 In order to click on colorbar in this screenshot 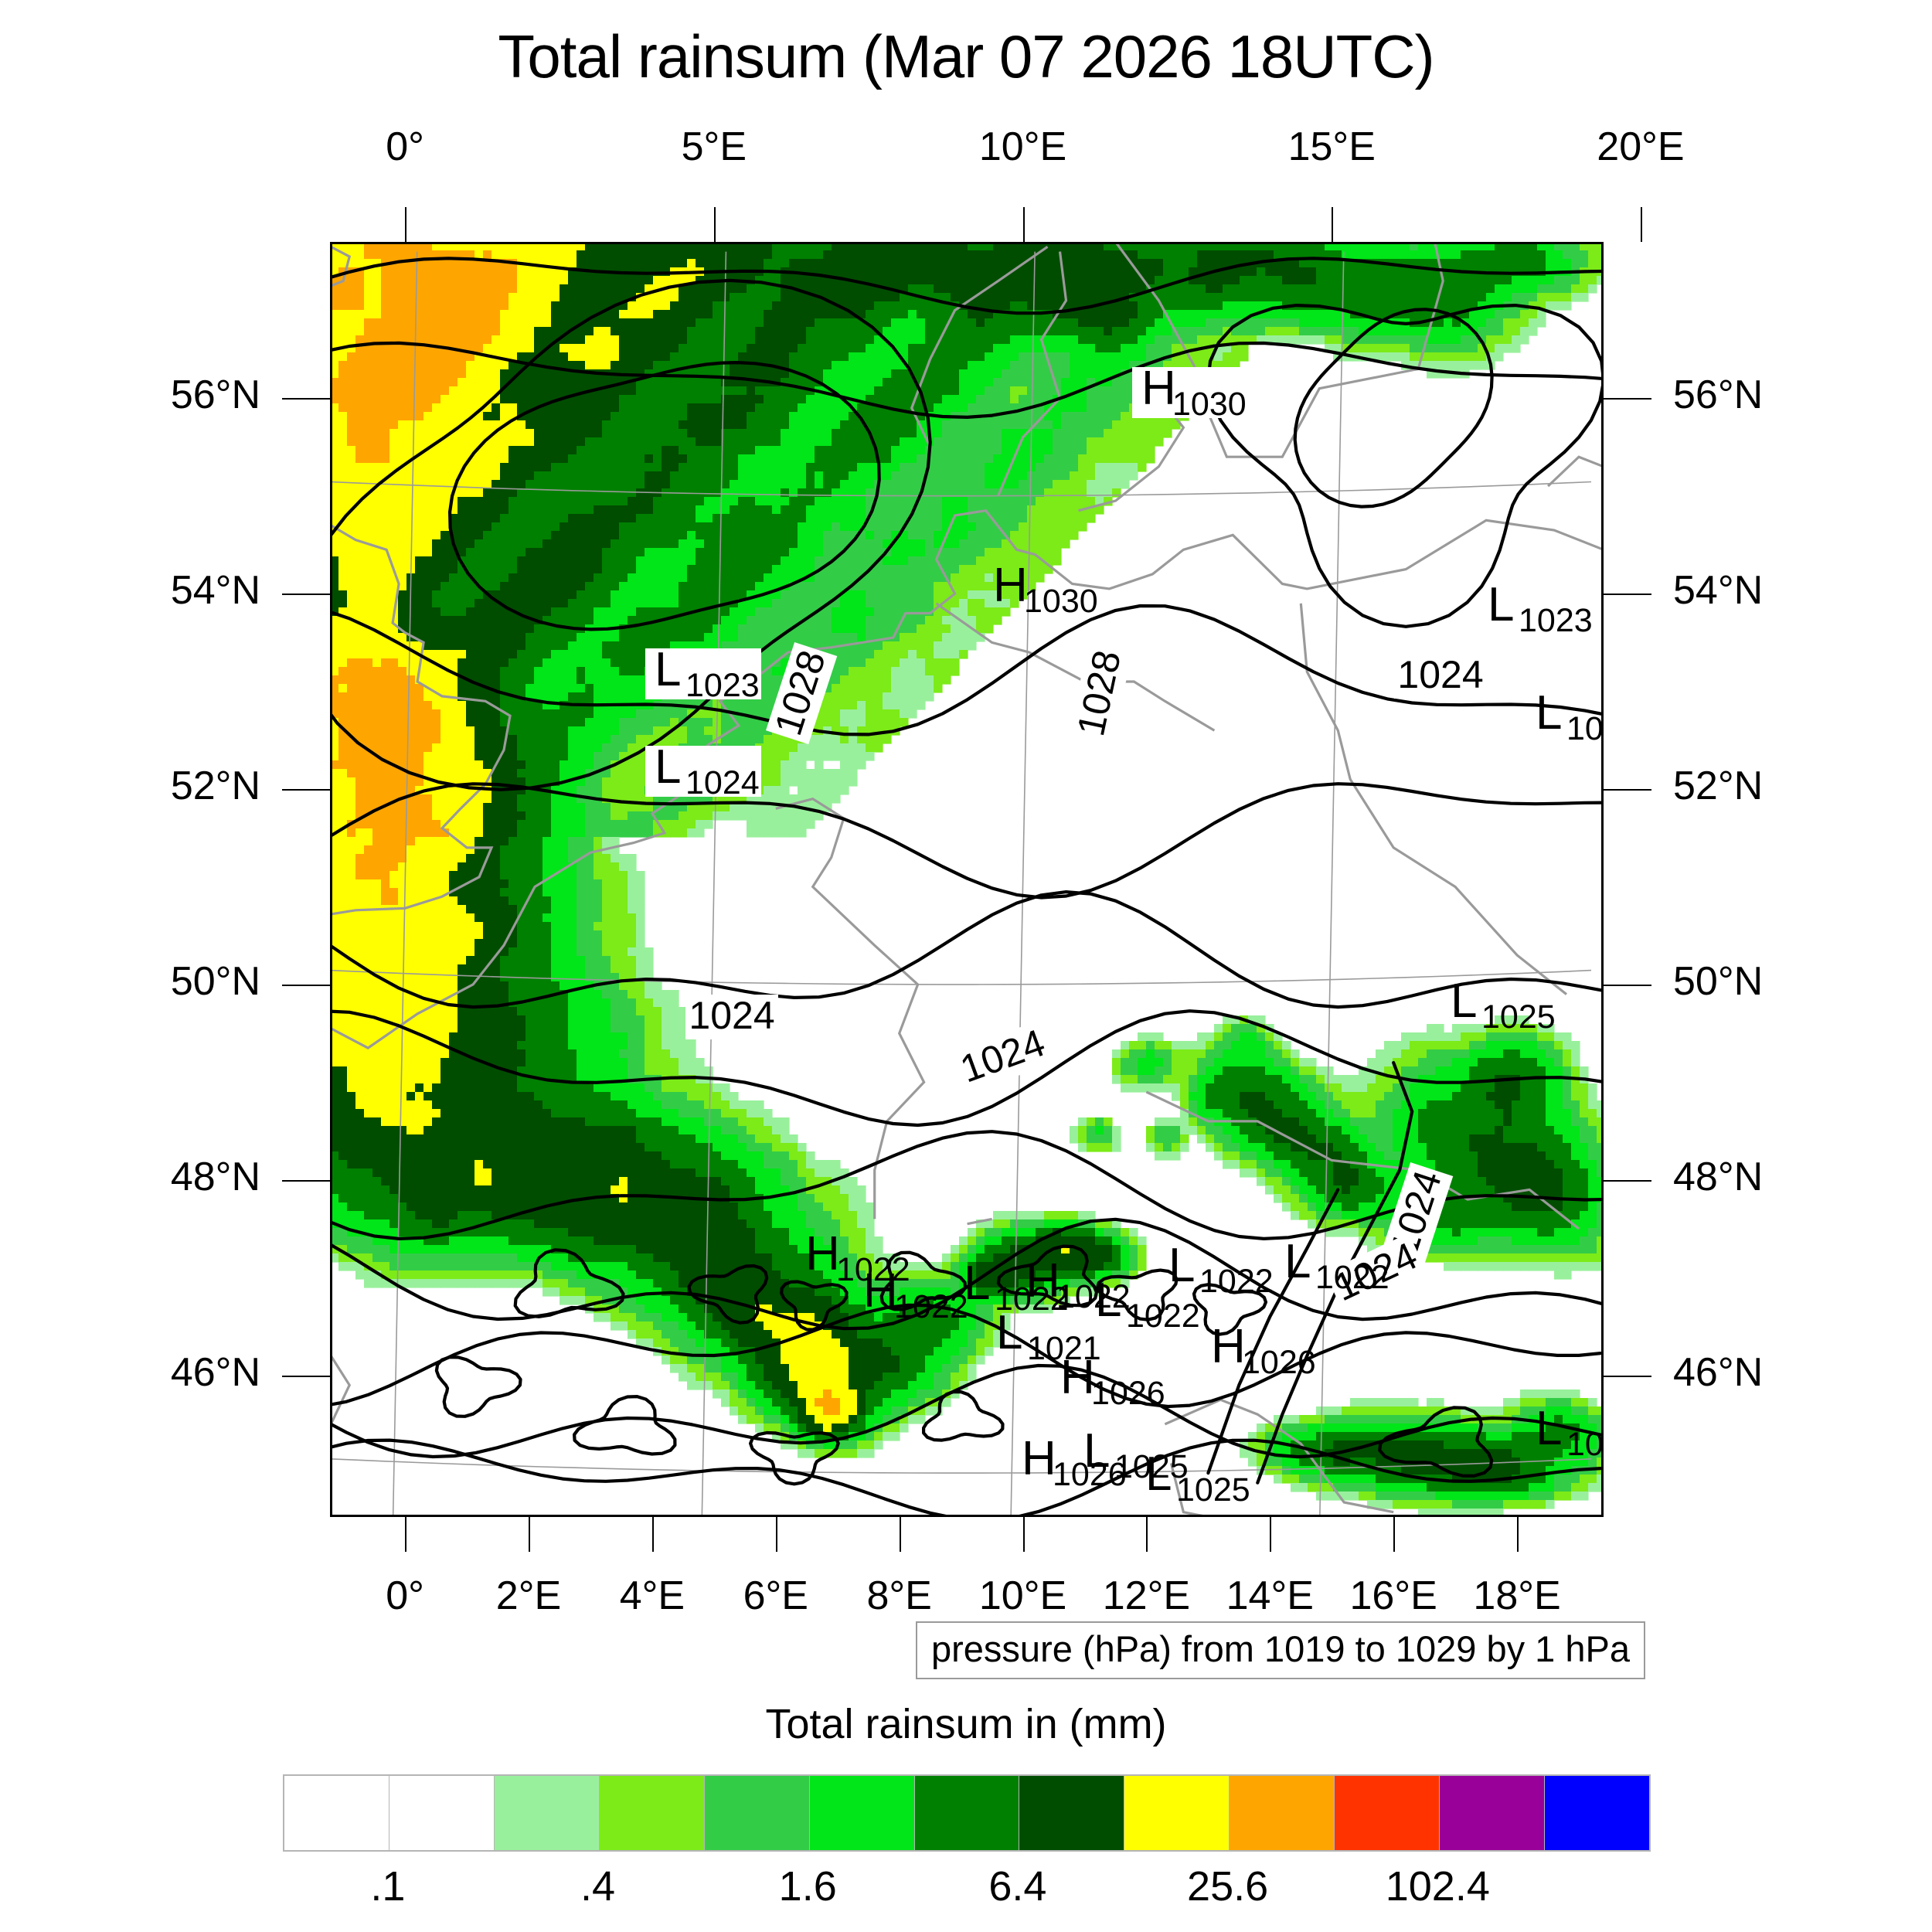, I will do `click(967, 1813)`.